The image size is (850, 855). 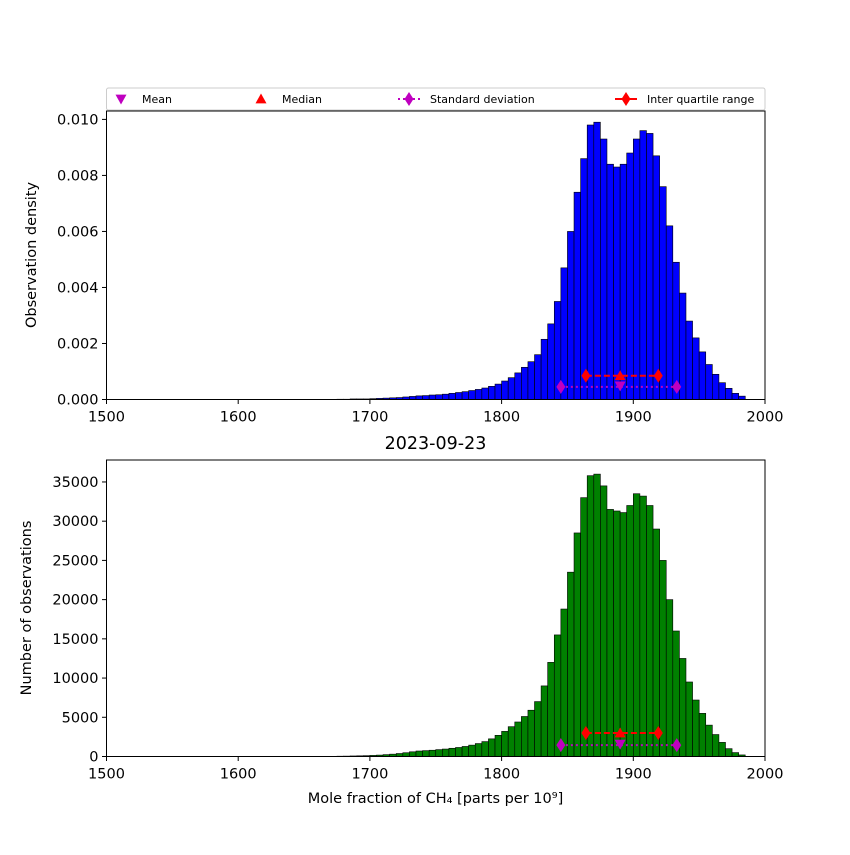 What do you see at coordinates (75, 640) in the screenshot?
I see `y-tick-label: 15000` at bounding box center [75, 640].